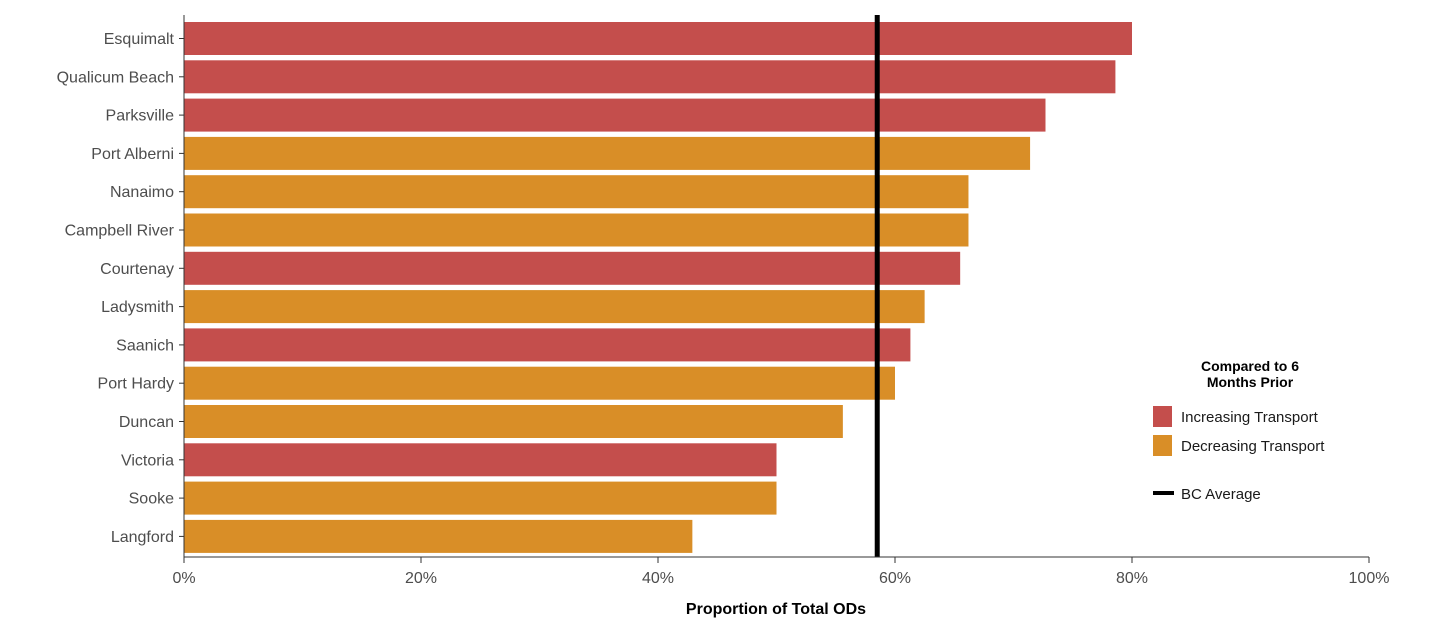 This screenshot has width=1433, height=620. I want to click on category-label: Duncan, so click(146, 422).